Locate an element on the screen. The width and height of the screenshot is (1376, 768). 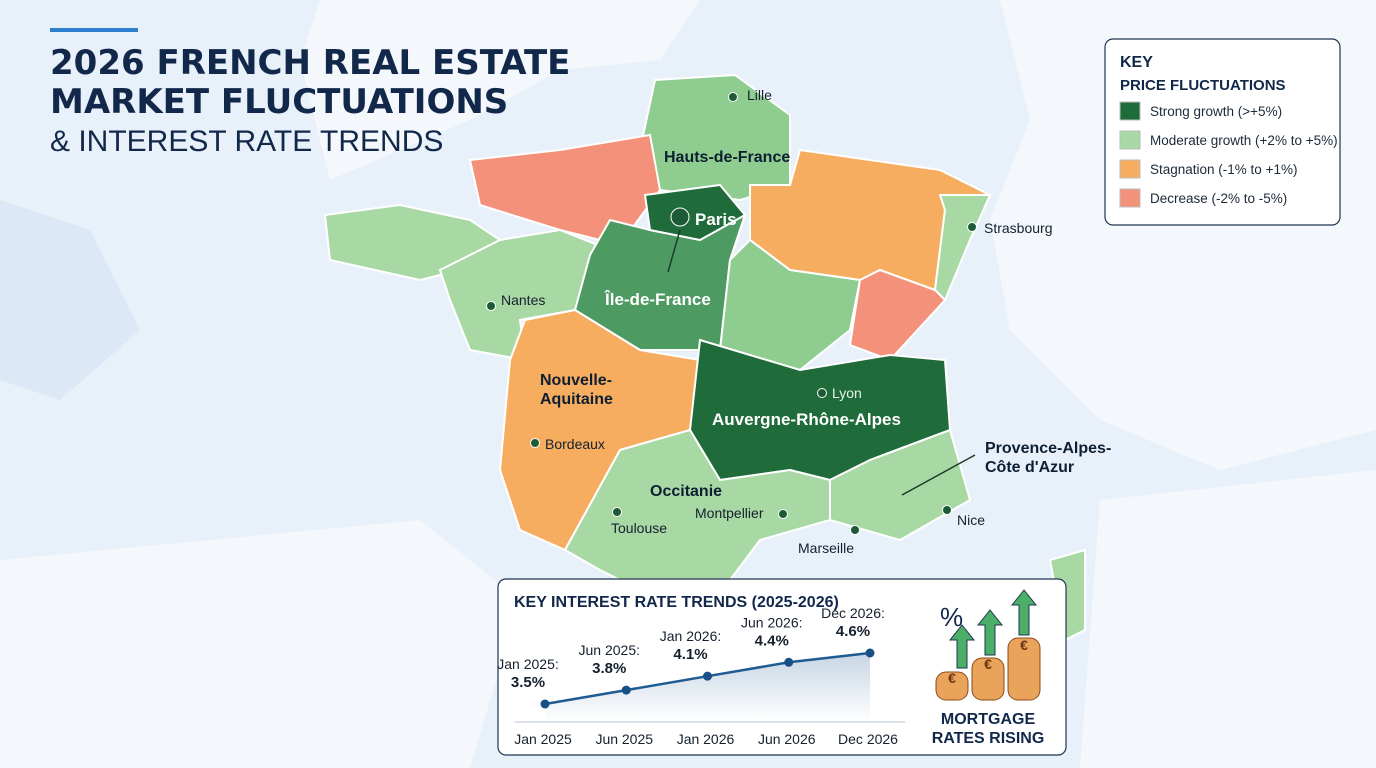
region-label: Provence-Alpes-Côte d'Azur is located at coordinates (1048, 458).